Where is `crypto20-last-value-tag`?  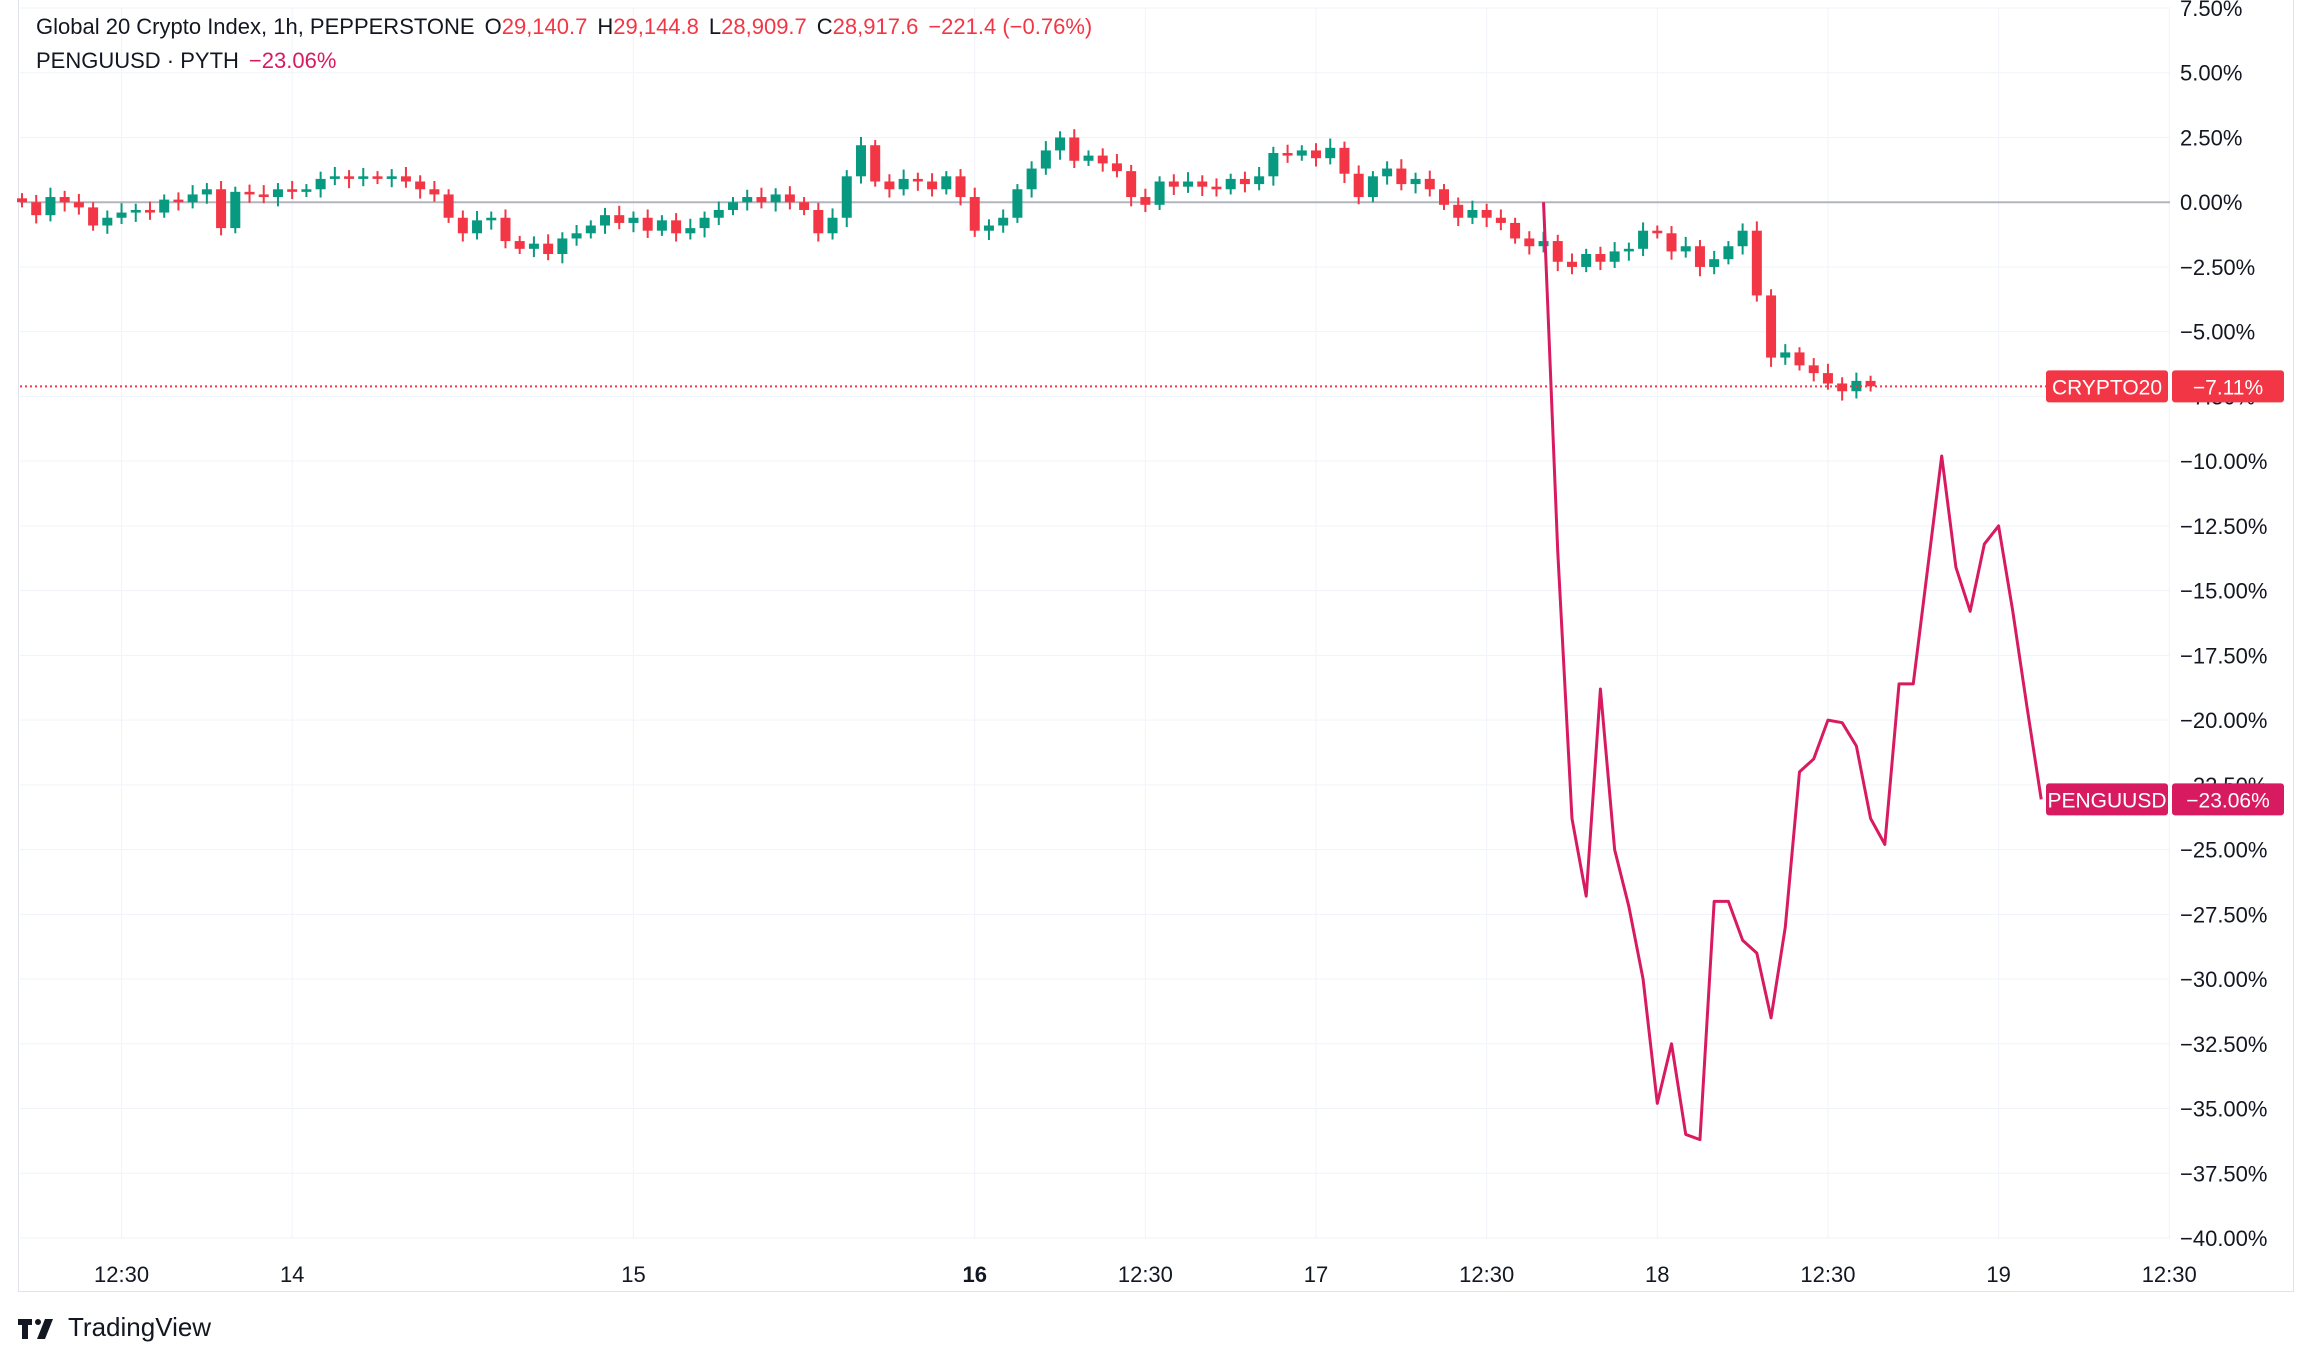 crypto20-last-value-tag is located at coordinates (2228, 386).